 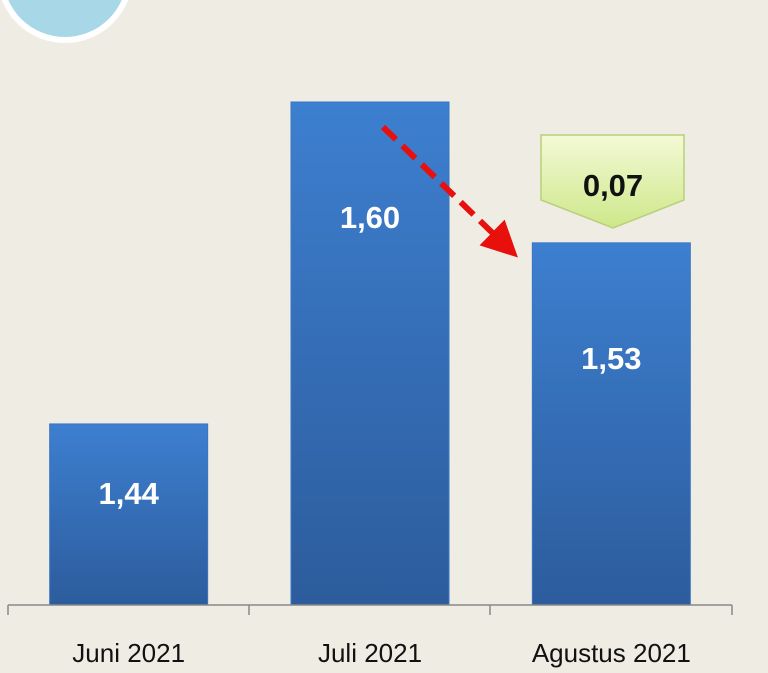 I want to click on x-tick-label: Juli 2021, so click(x=370, y=653).